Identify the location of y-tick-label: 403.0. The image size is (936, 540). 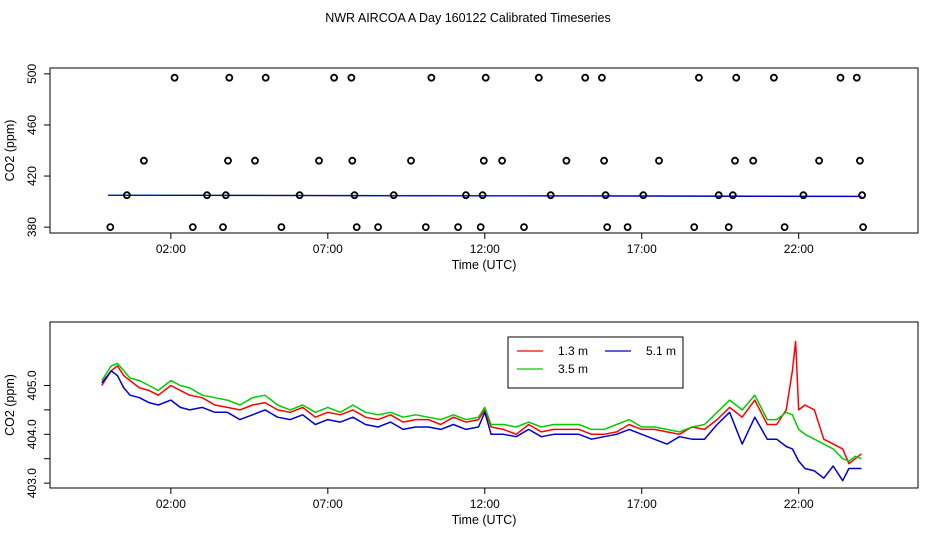
(32, 483).